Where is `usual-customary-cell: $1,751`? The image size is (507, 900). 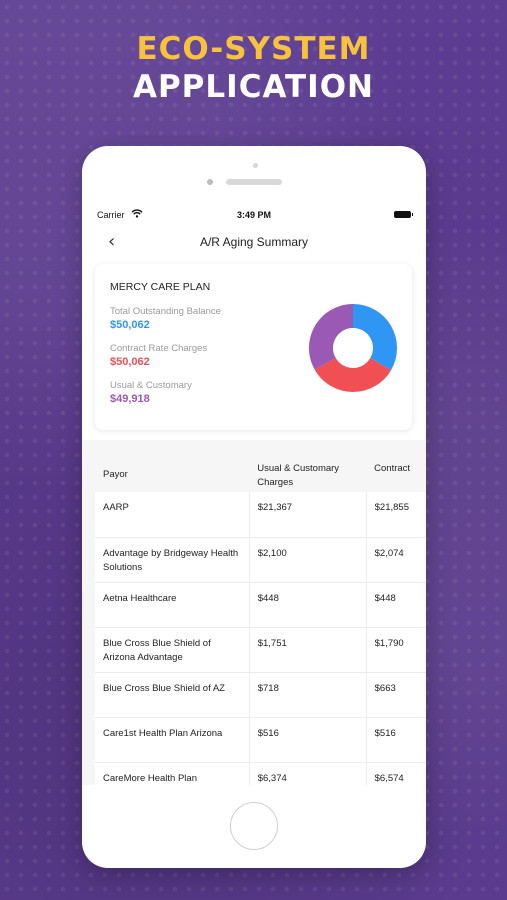 usual-customary-cell: $1,751 is located at coordinates (307, 650).